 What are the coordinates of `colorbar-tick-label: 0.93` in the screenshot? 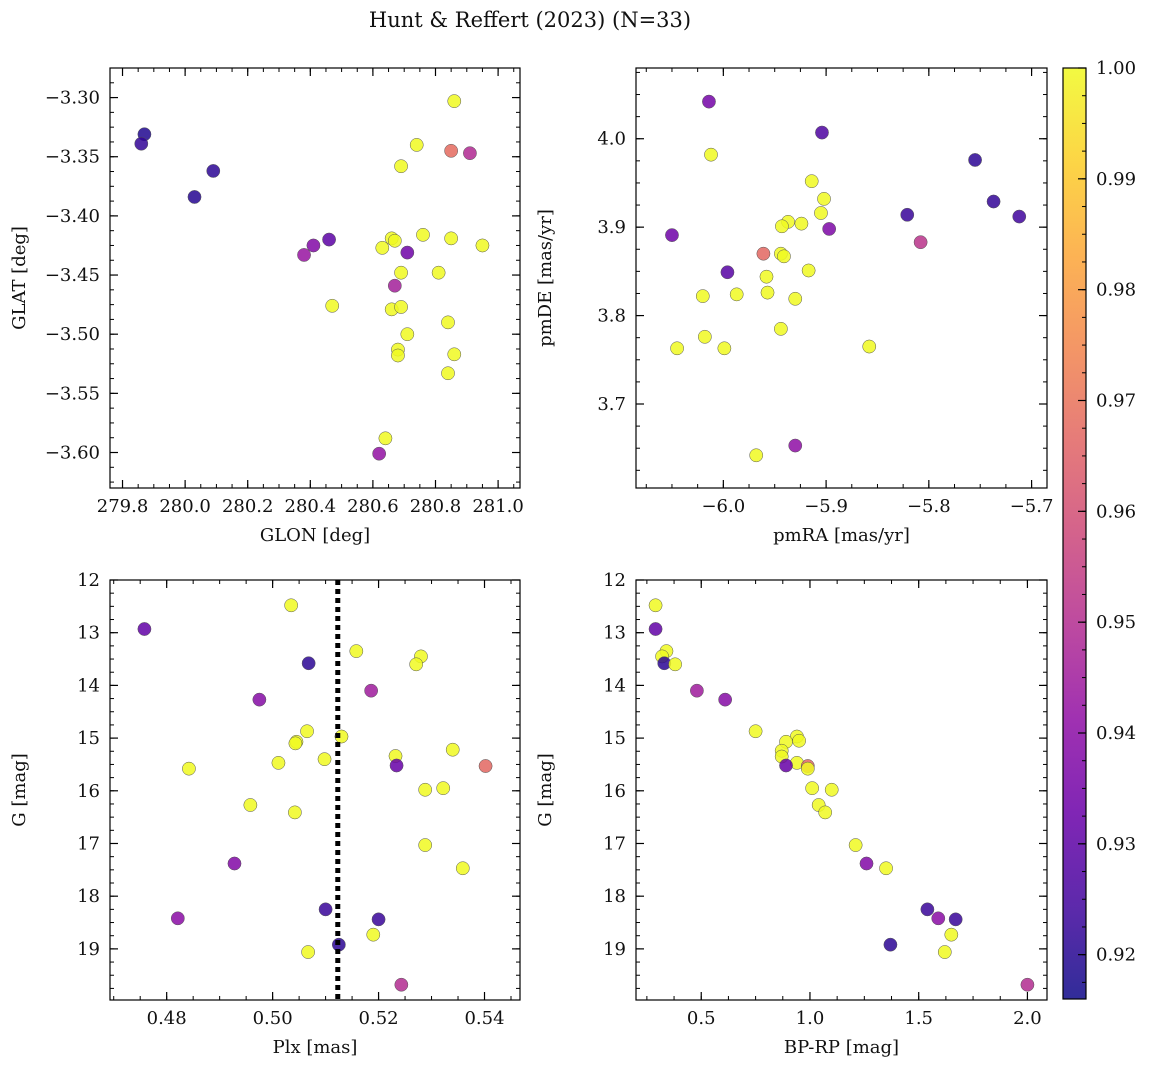 It's located at (1116, 844).